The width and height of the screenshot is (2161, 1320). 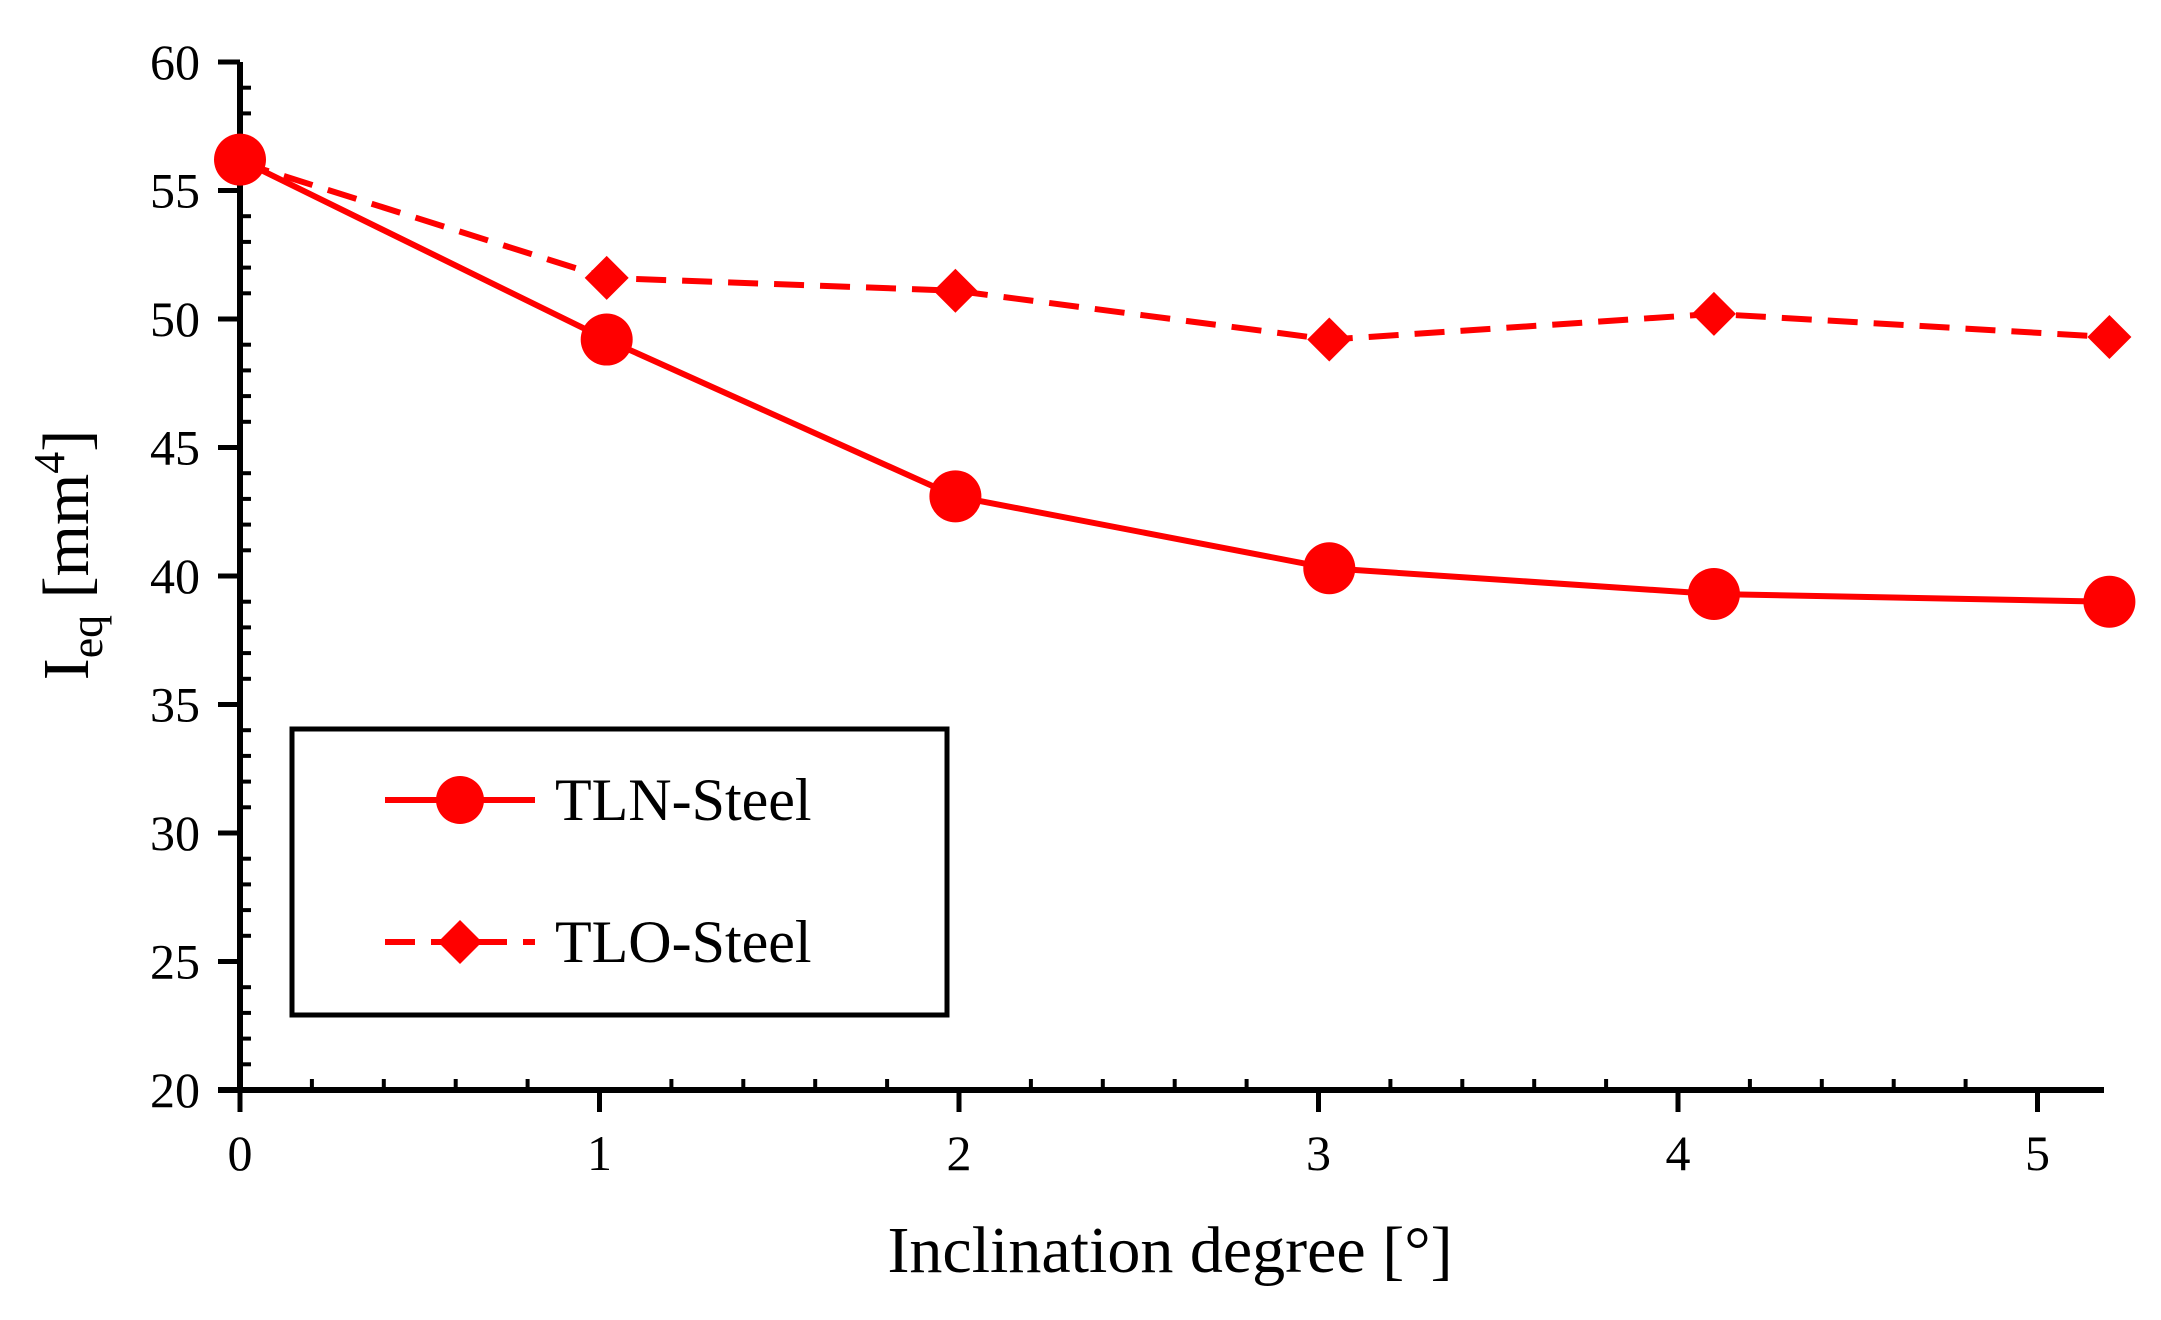 What do you see at coordinates (175, 705) in the screenshot?
I see `y-tick-label: 35` at bounding box center [175, 705].